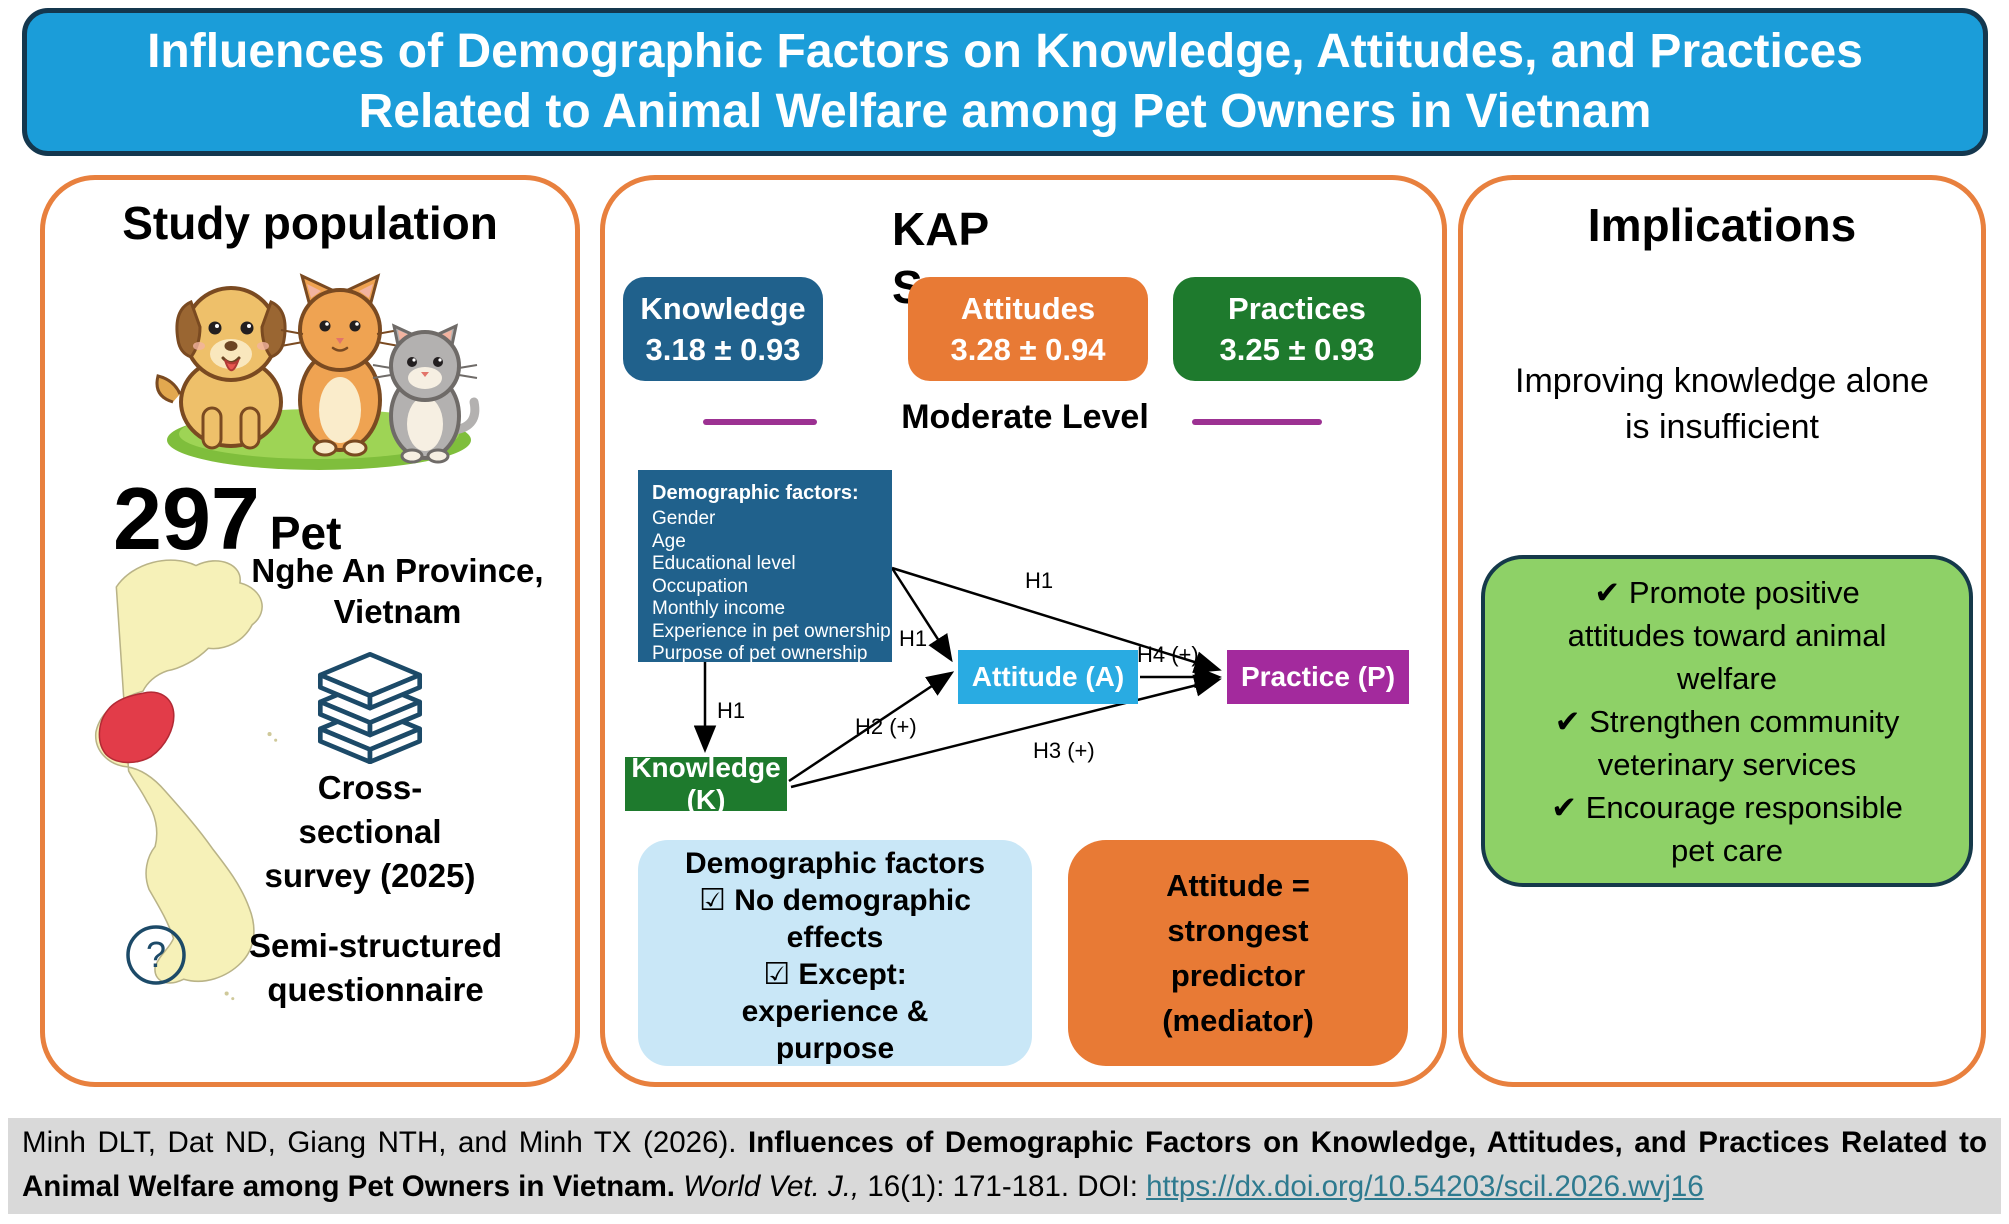  I want to click on books-icon, so click(370, 707).